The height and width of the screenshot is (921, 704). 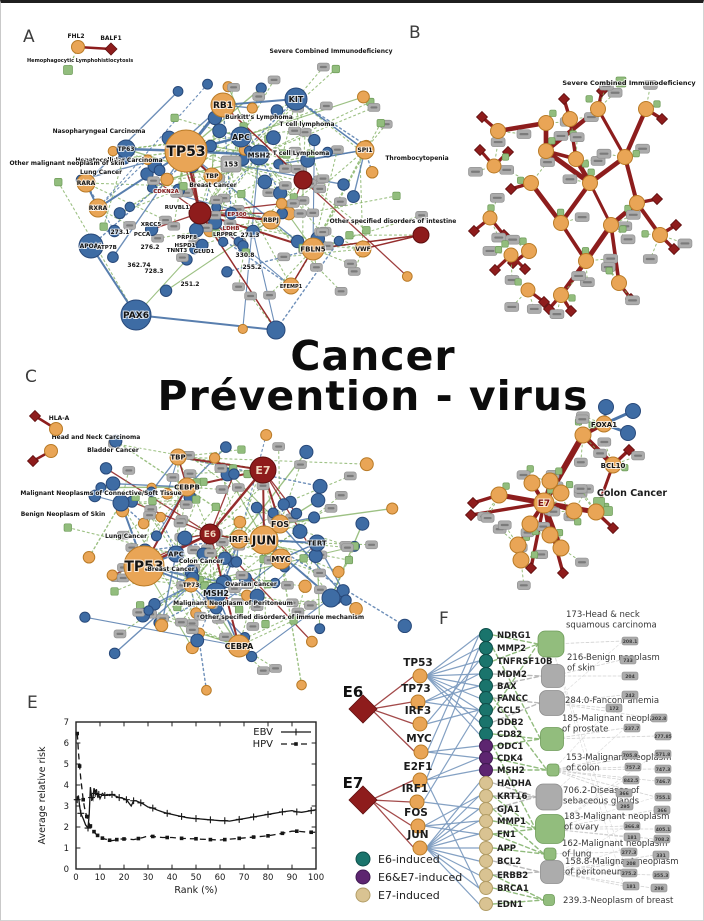 What do you see at coordinates (280, 524) in the screenshot?
I see `hub-label: FOS` at bounding box center [280, 524].